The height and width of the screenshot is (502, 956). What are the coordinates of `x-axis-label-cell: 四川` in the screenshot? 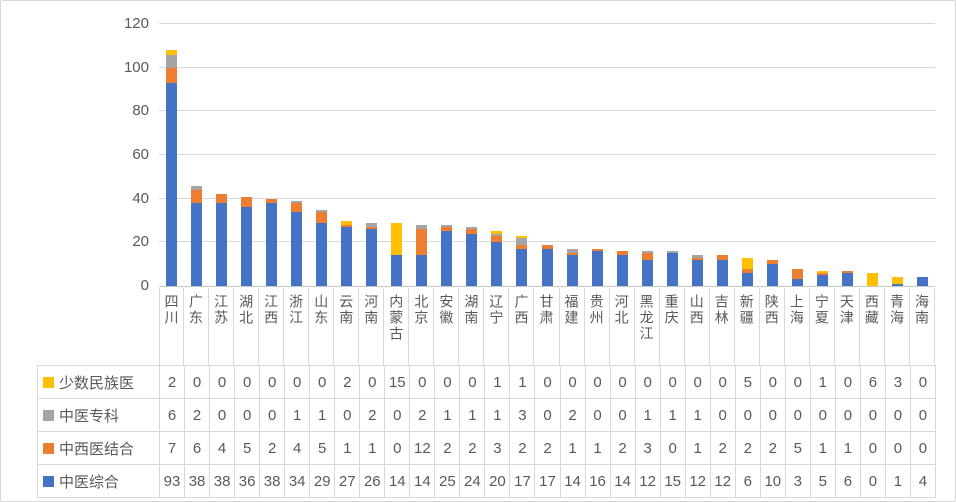 It's located at (172, 326).